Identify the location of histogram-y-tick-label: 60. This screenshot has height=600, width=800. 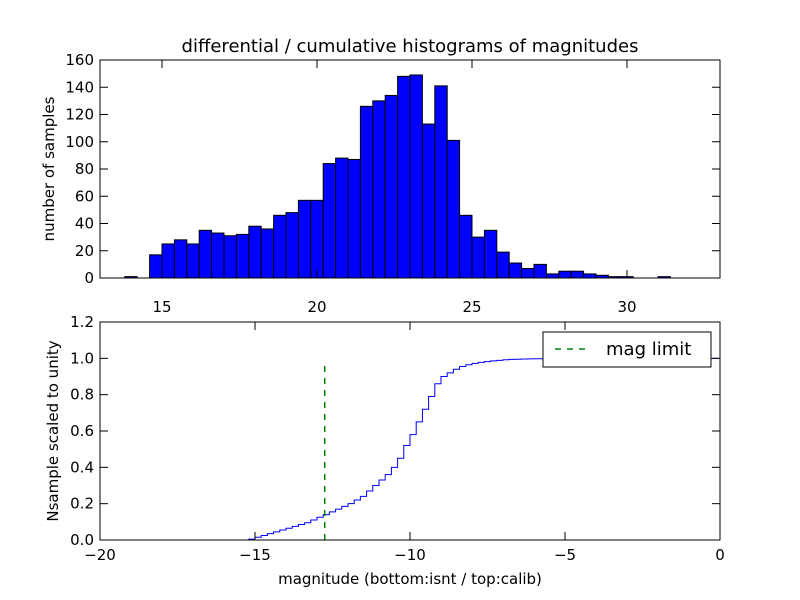
(84, 196).